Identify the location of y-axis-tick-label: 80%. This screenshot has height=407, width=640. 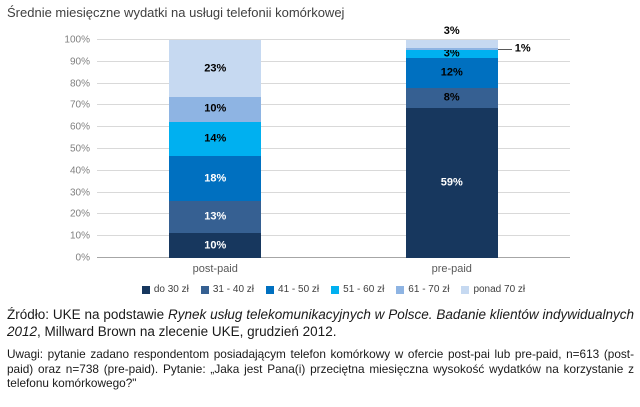
(79, 84).